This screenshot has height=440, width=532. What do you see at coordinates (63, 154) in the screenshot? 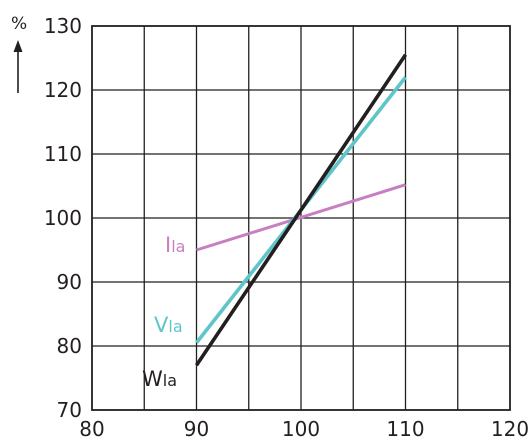
I see `y-tick-label: 110` at bounding box center [63, 154].